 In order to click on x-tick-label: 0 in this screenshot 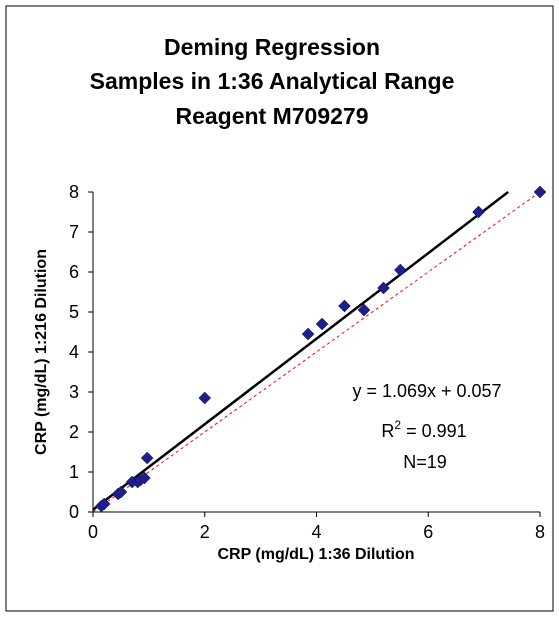, I will do `click(93, 532)`.